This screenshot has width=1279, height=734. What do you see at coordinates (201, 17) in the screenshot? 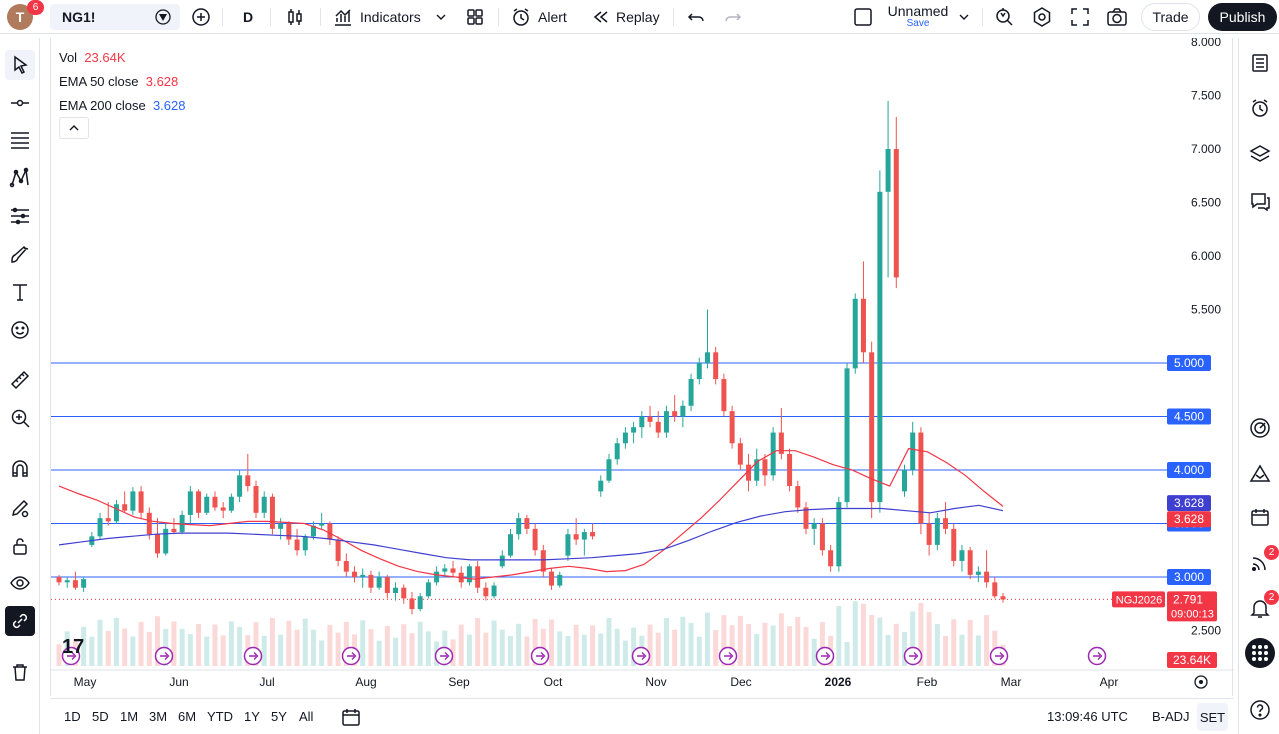
I see `compare-symbol-button` at bounding box center [201, 17].